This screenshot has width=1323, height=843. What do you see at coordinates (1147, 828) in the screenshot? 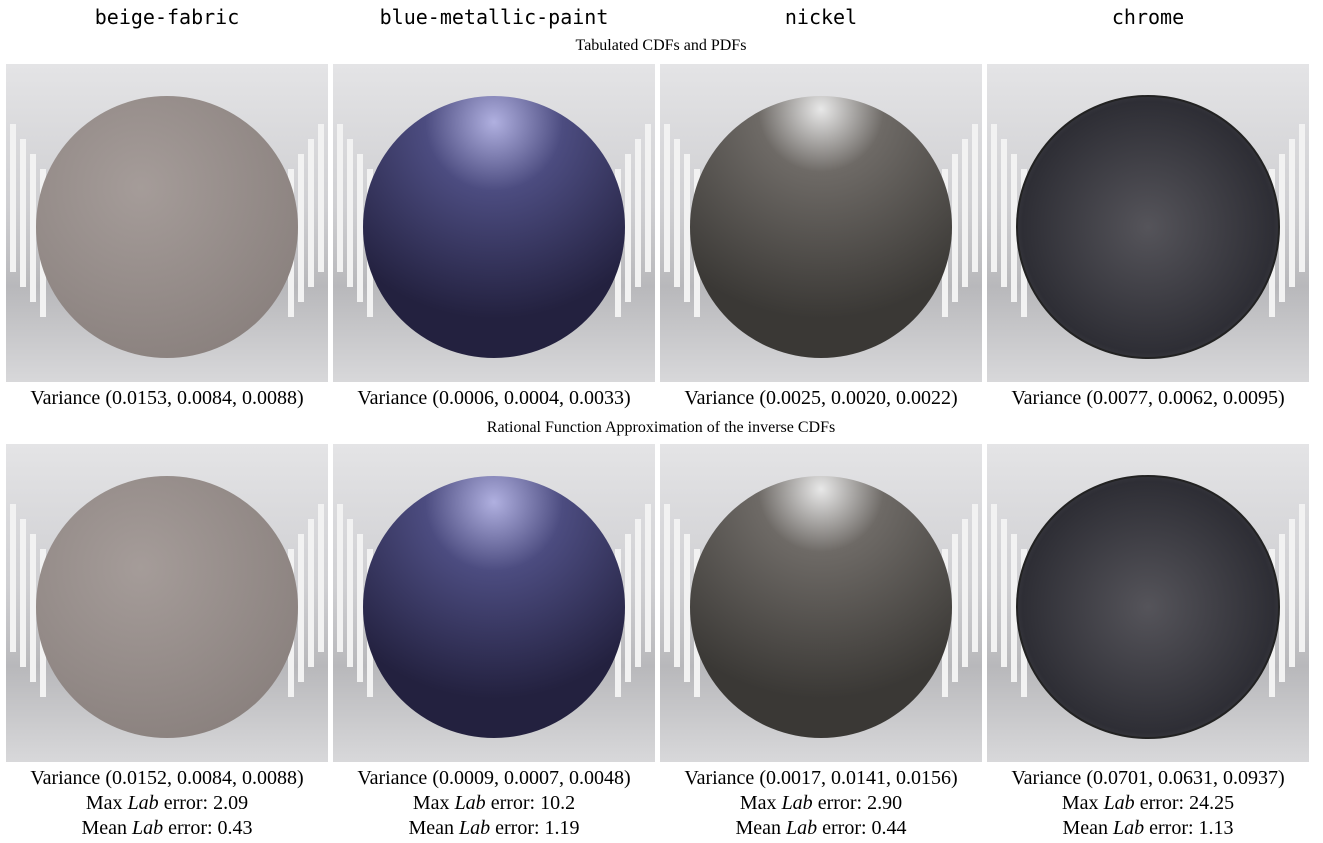
I see `mean-lab-error-caption: Mean Lab error: 1.13` at bounding box center [1147, 828].